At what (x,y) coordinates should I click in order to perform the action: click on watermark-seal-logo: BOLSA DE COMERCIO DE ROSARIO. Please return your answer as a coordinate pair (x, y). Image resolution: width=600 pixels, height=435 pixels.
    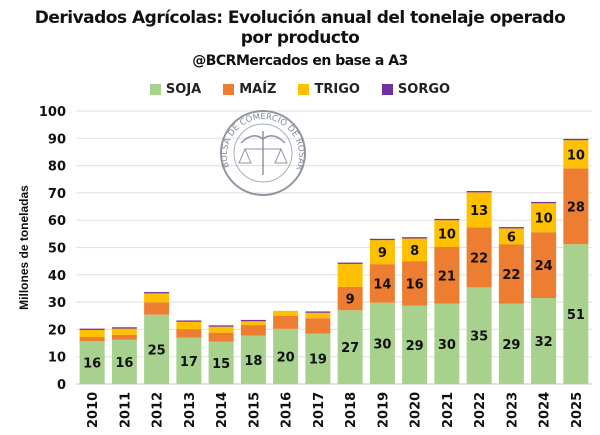
    Looking at the image, I should click on (263, 153).